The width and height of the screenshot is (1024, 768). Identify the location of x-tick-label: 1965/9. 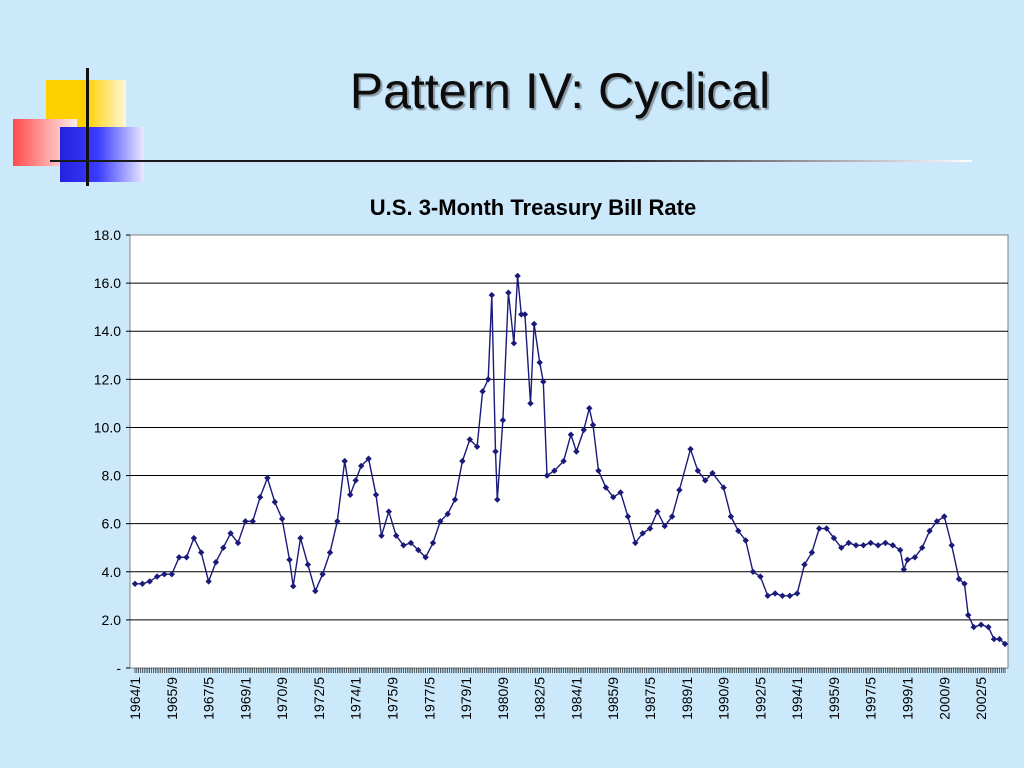
(172, 698).